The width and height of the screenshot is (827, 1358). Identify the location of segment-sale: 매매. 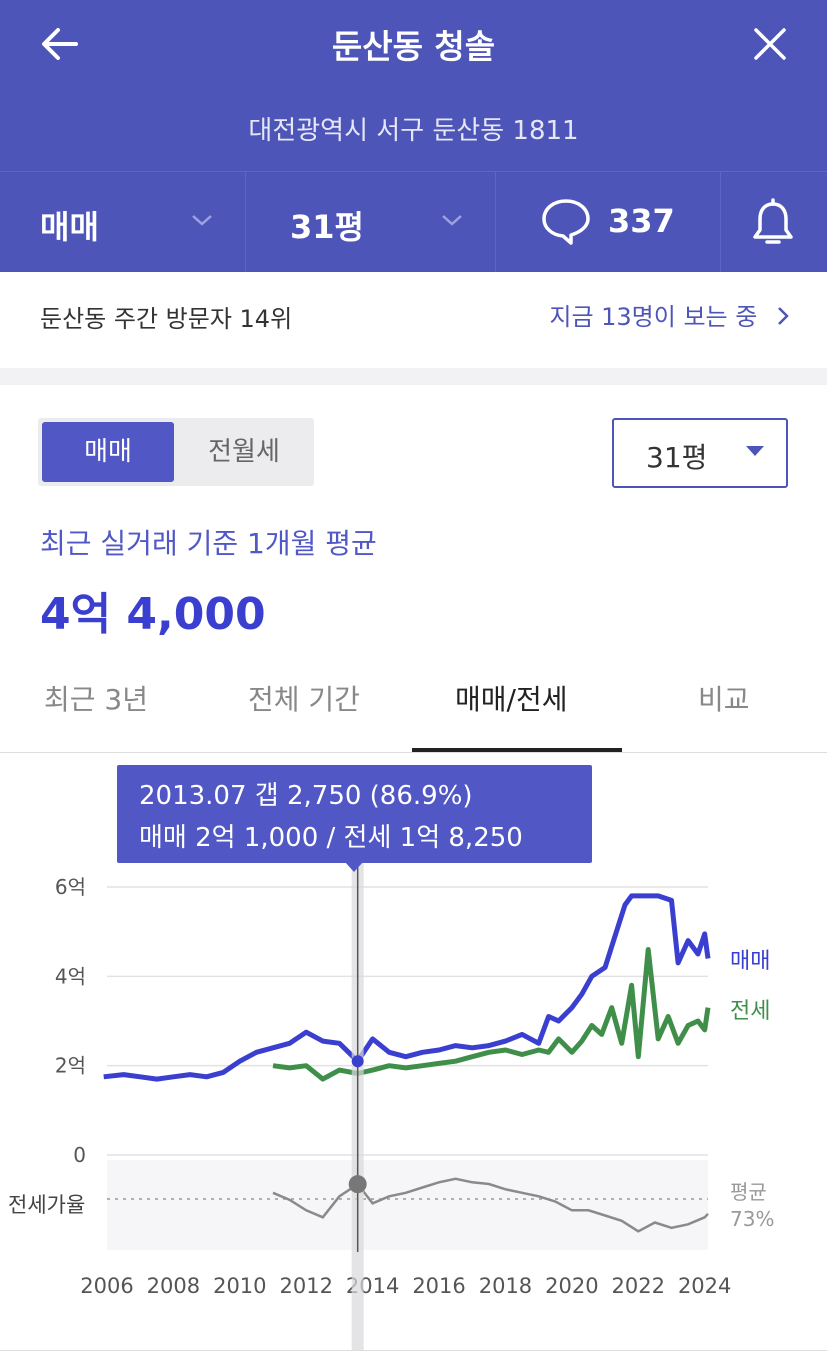
(108, 452).